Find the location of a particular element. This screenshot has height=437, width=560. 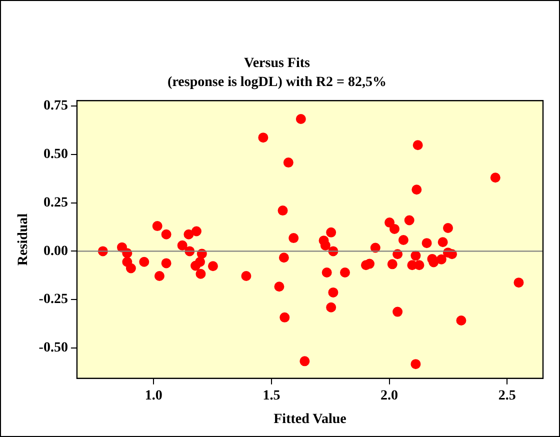

y-tick-label: 0.00 is located at coordinates (55, 251).